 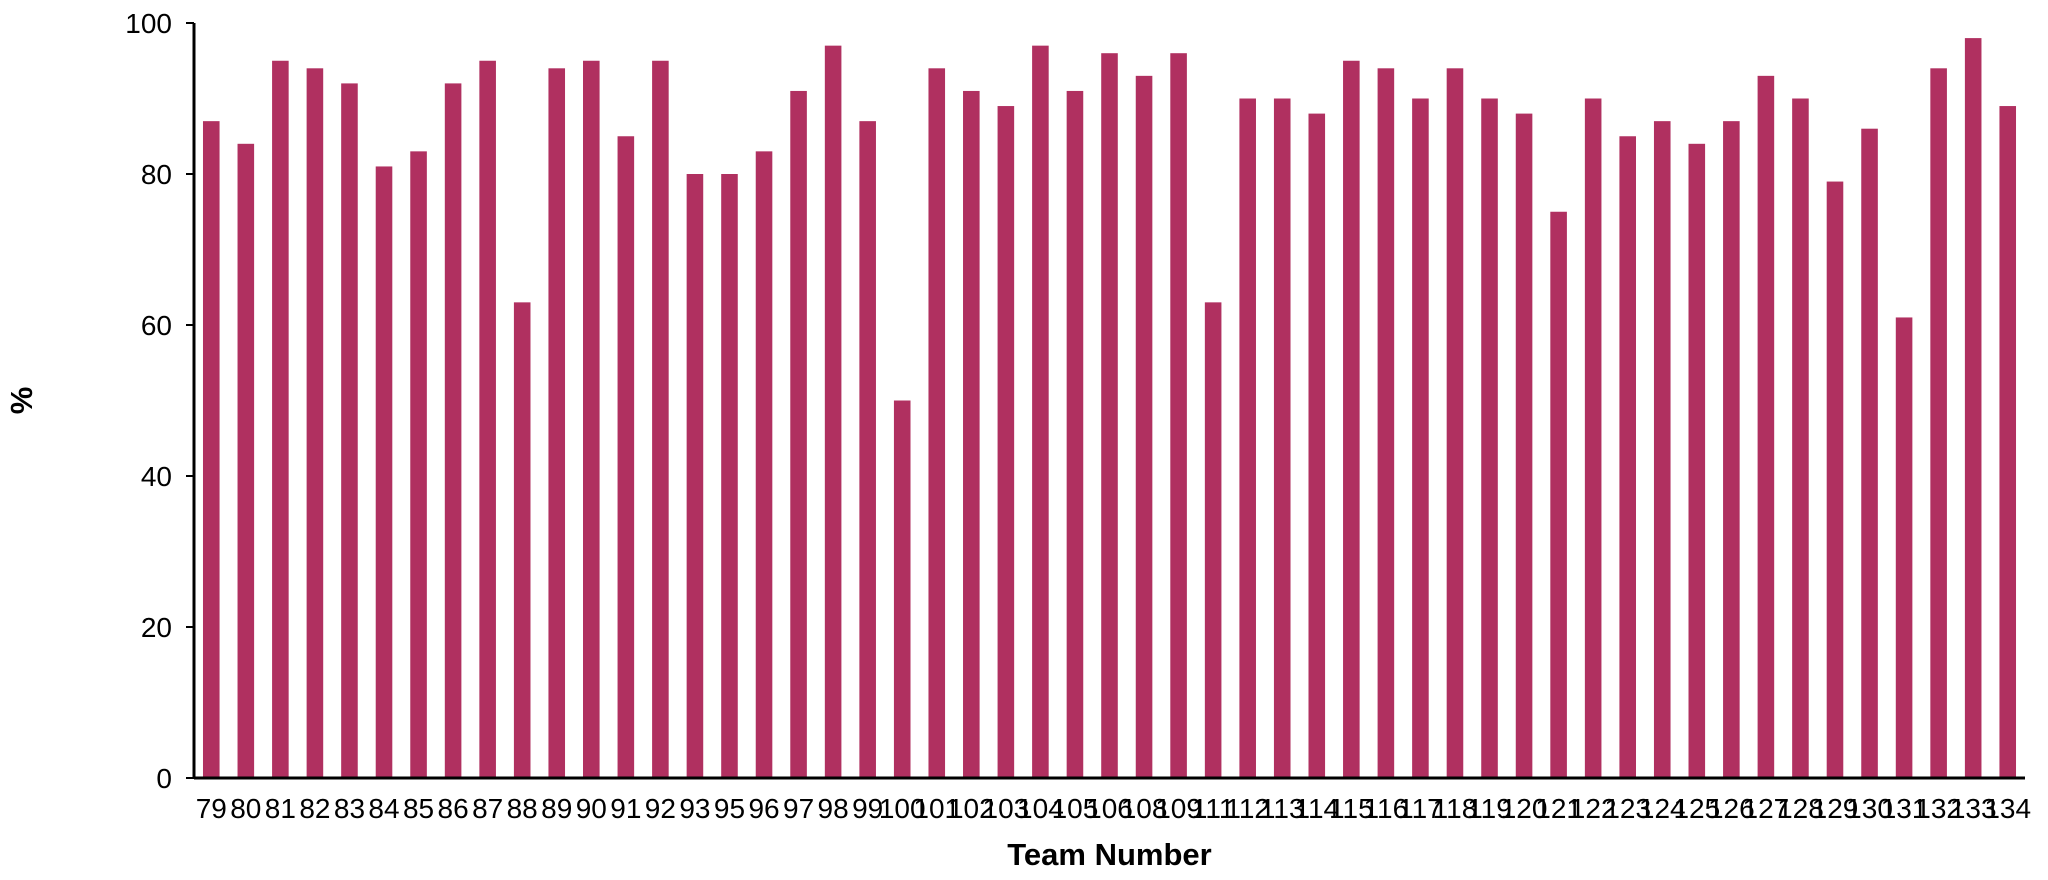 What do you see at coordinates (156, 627) in the screenshot?
I see `y-tick-label: 20` at bounding box center [156, 627].